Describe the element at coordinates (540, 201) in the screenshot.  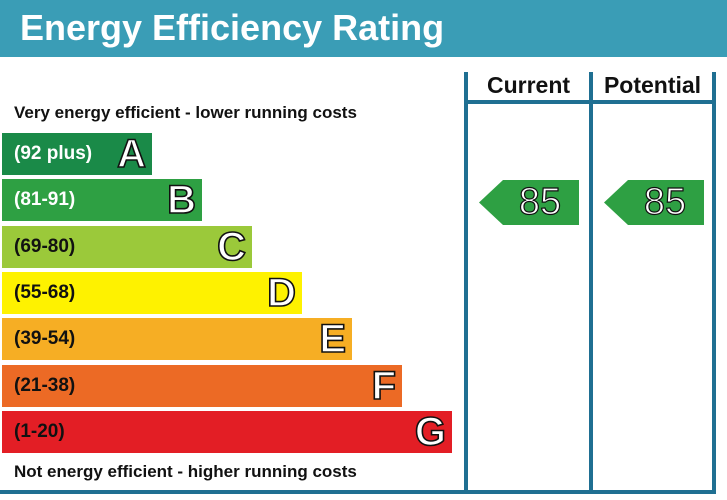
I see `rating-current-value: 85` at that location.